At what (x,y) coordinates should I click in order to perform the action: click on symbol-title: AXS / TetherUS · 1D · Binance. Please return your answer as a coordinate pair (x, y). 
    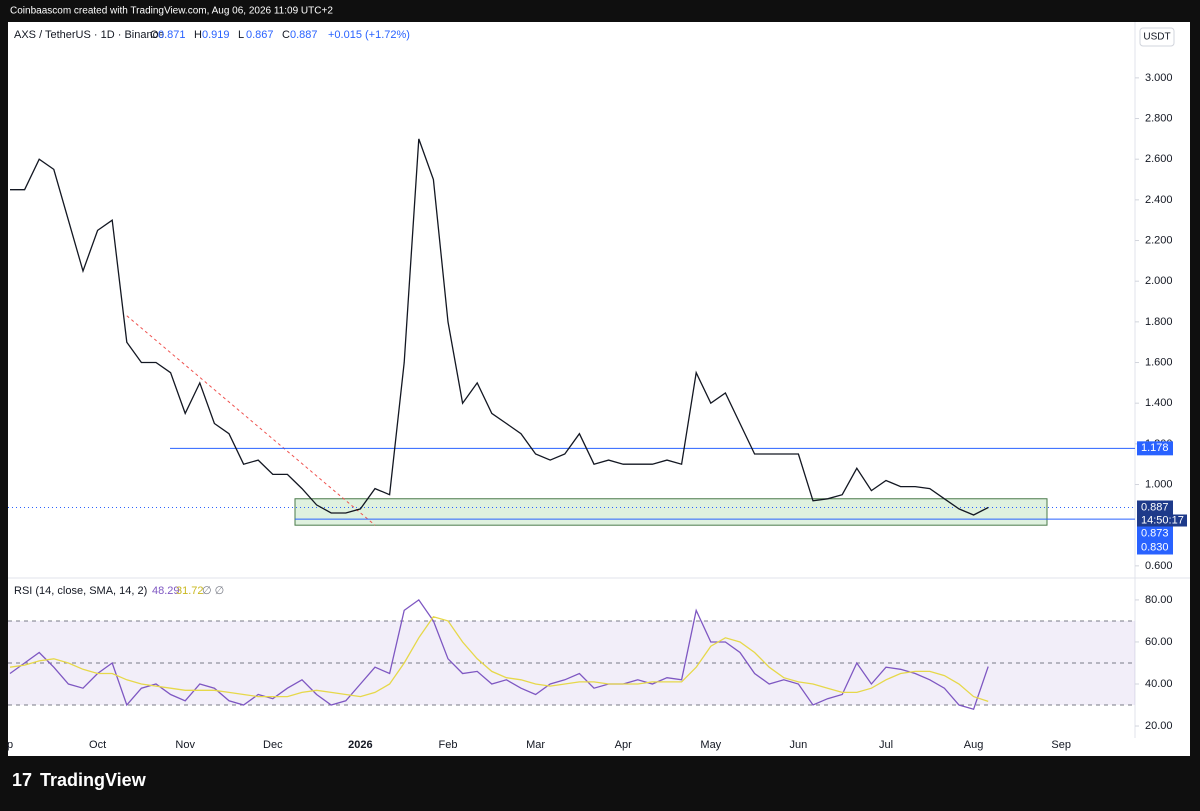
    Looking at the image, I should click on (89, 35).